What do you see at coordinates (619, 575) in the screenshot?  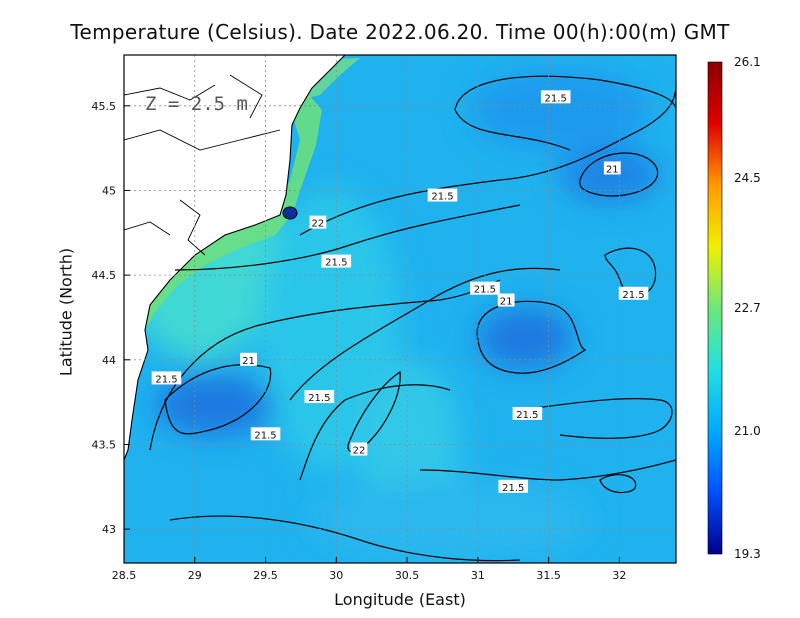 I see `x-tick-label: 32` at bounding box center [619, 575].